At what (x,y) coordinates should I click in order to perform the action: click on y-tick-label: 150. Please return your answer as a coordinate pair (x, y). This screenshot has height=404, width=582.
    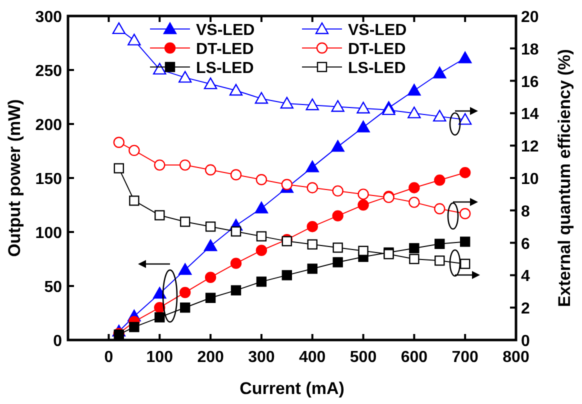
    Looking at the image, I should click on (48, 179).